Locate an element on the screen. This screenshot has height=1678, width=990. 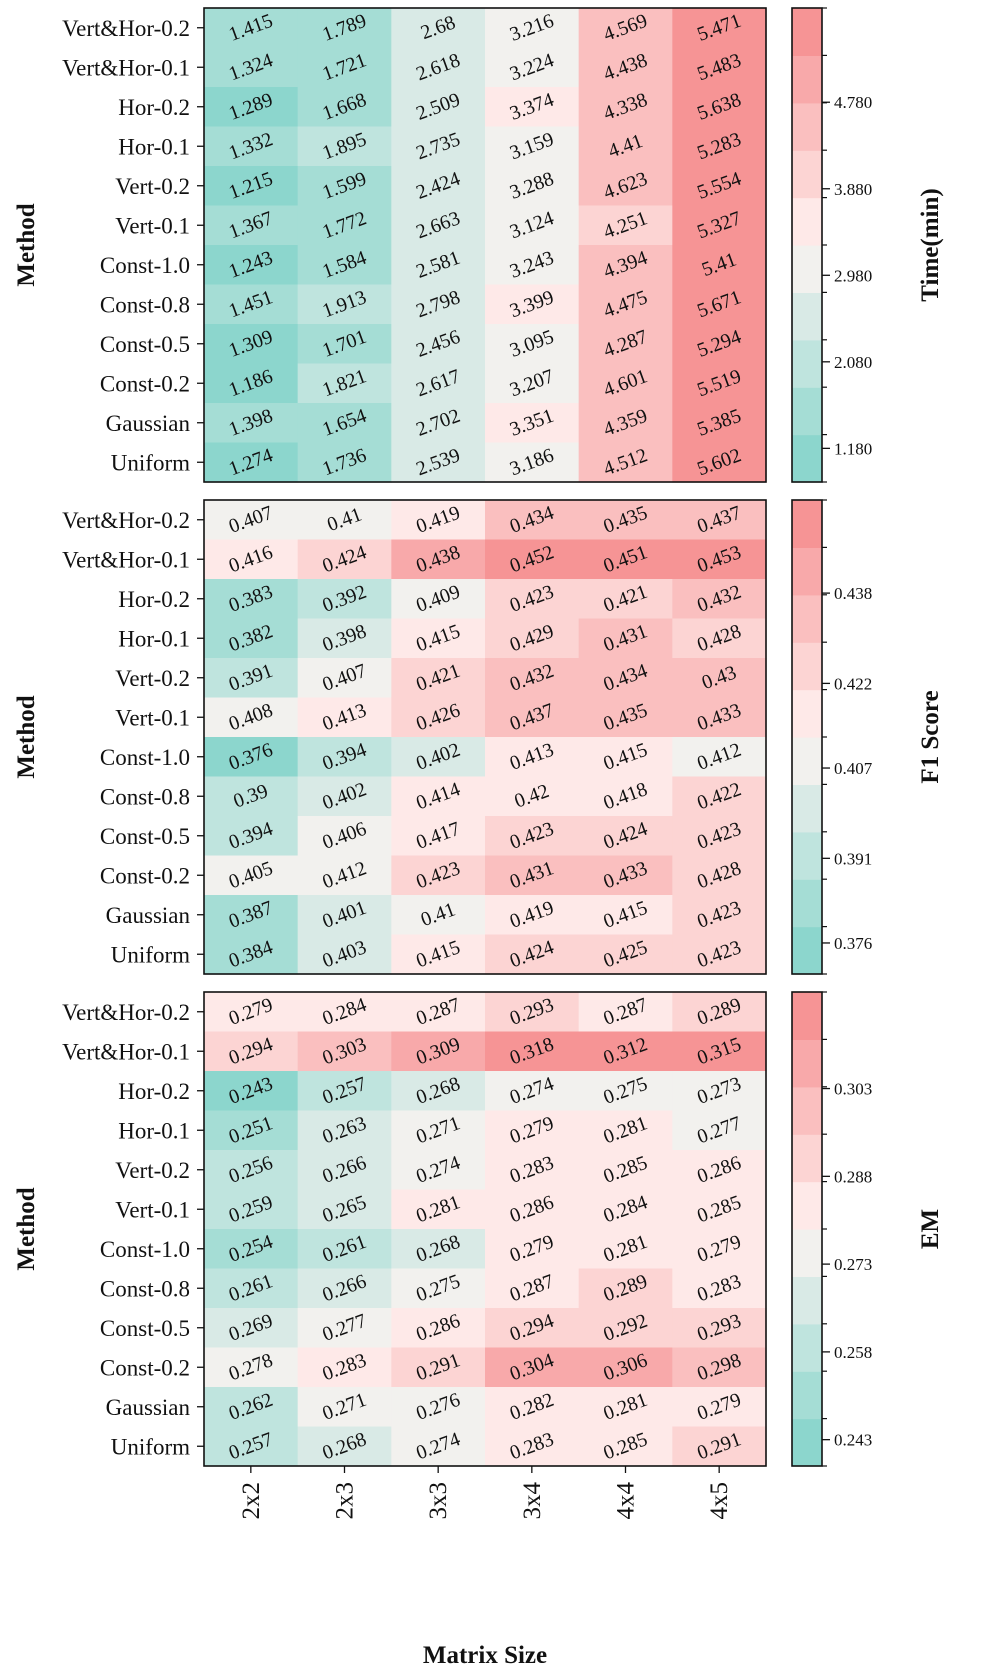
colorbar-tick-label: 0.243 is located at coordinates (853, 1440).